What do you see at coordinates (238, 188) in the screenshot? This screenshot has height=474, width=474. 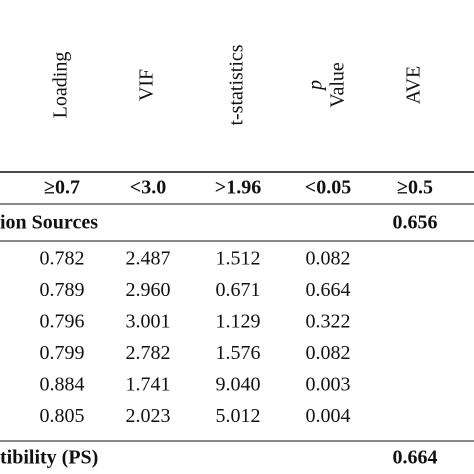 I see `threshold: >1.96` at bounding box center [238, 188].